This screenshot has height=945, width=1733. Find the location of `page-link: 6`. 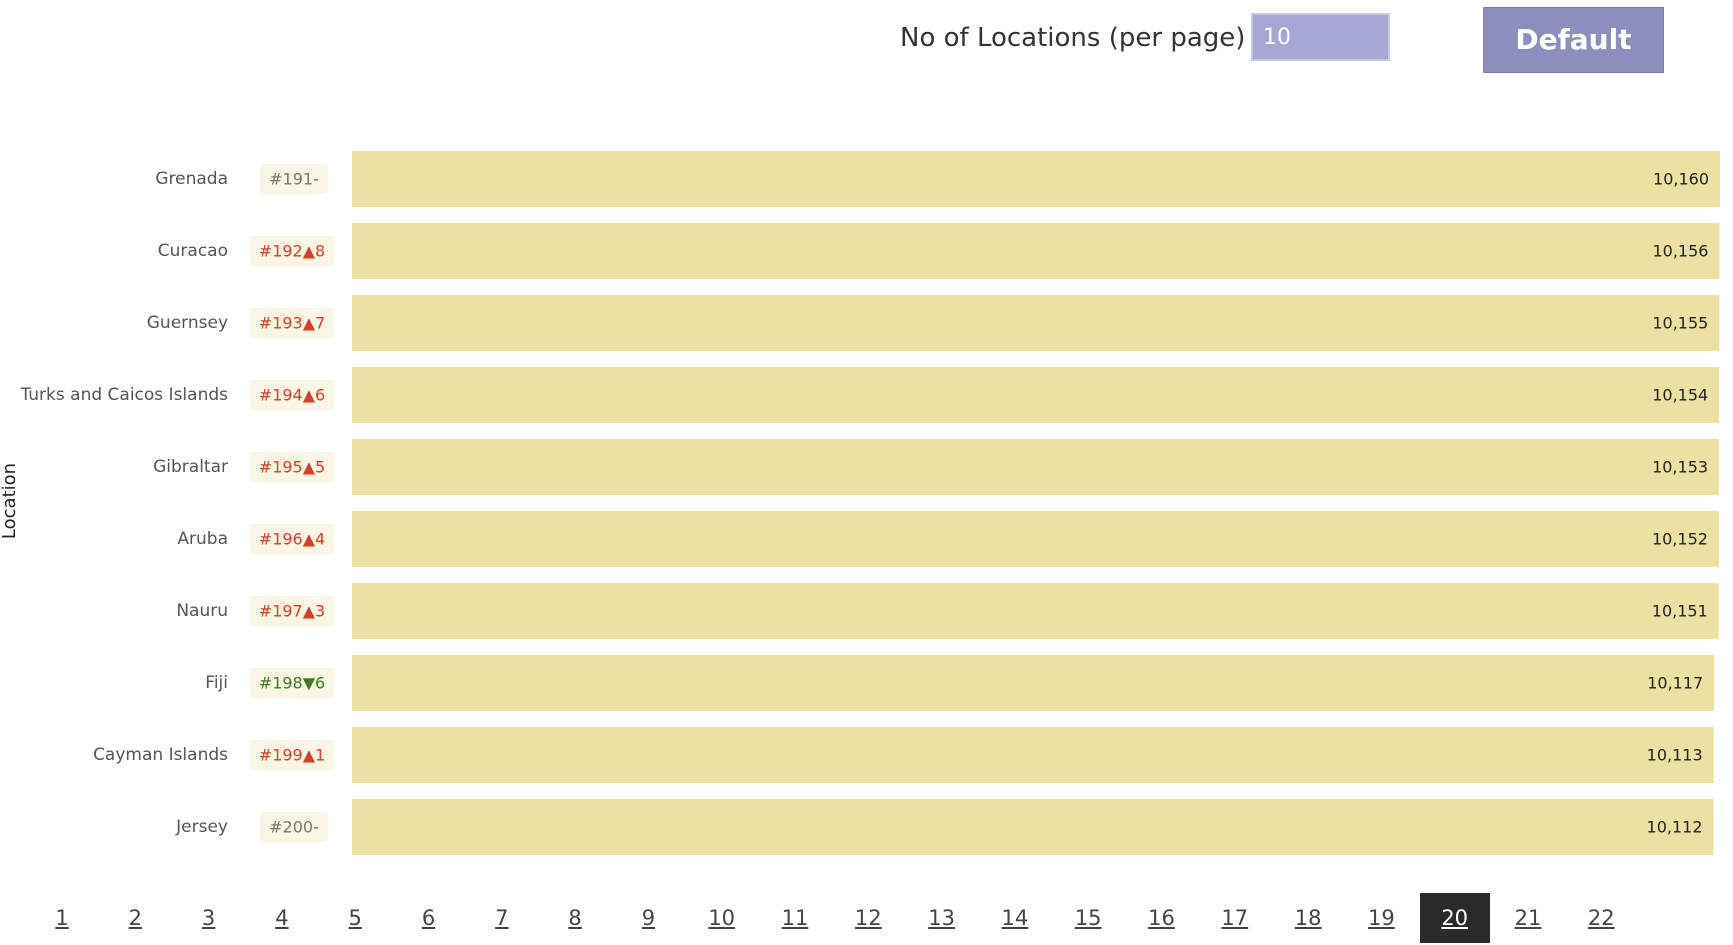

page-link: 6 is located at coordinates (428, 918).